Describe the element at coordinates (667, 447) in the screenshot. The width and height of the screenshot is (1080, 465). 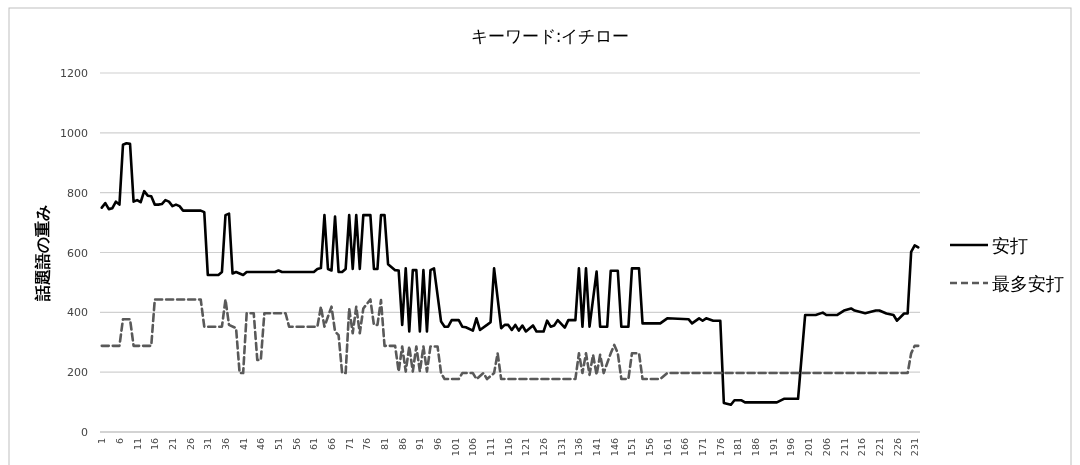
I see `x-tick-label: 161` at that location.